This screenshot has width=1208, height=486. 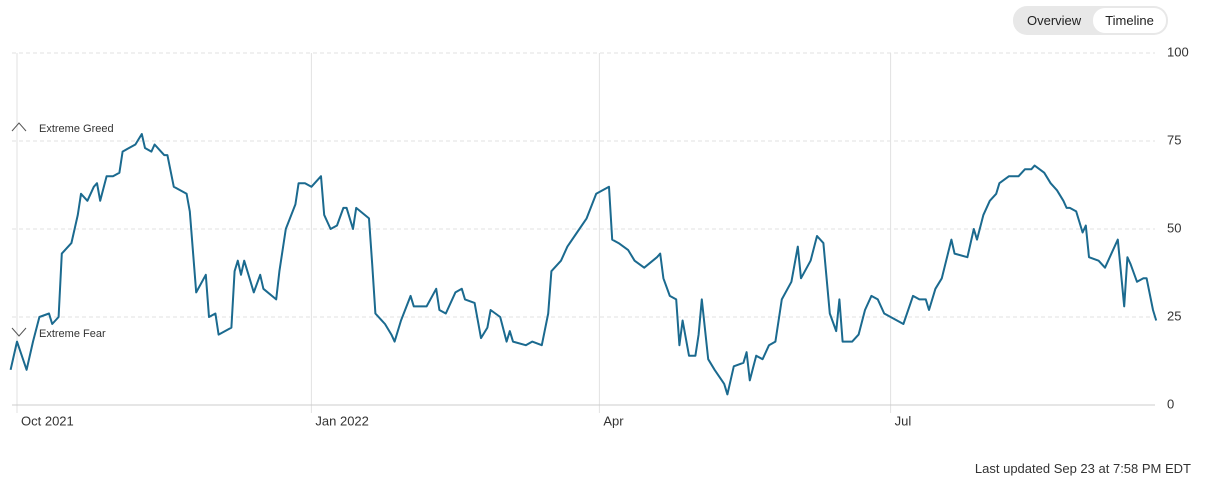 What do you see at coordinates (1090, 20) in the screenshot?
I see `view-toggle: Overview Timeline` at bounding box center [1090, 20].